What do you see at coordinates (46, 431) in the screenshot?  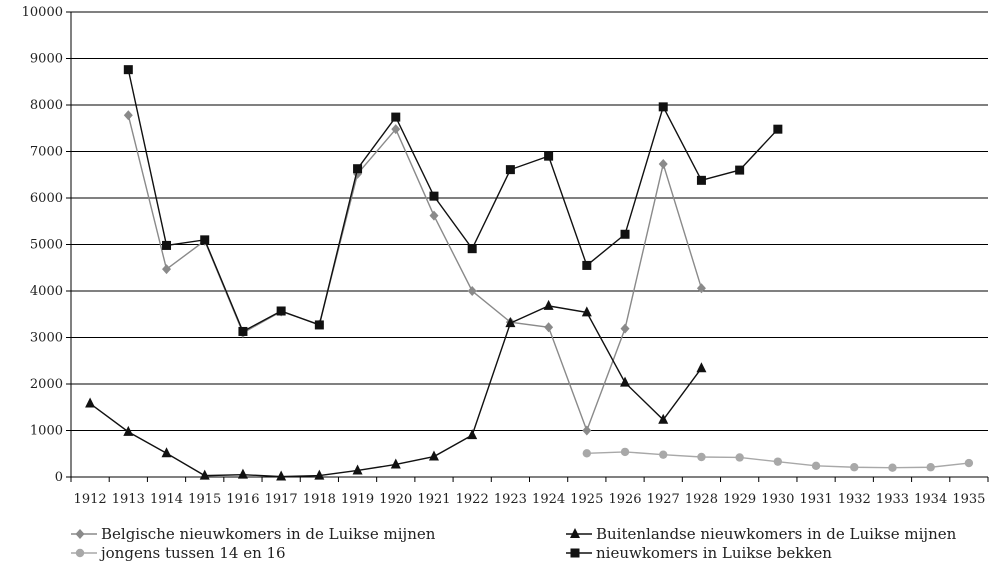 I see `y-tick-label: 1000` at bounding box center [46, 431].